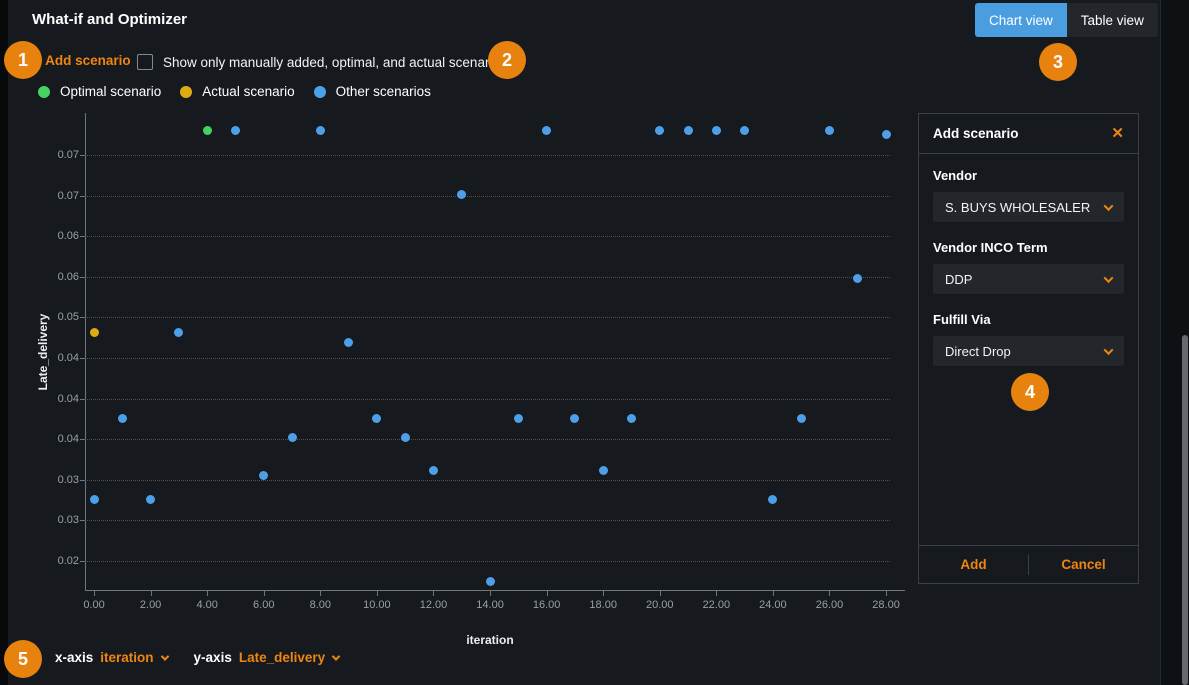 This screenshot has height=685, width=1189. Describe the element at coordinates (264, 605) in the screenshot. I see `x-tick-label: 6.00` at that location.